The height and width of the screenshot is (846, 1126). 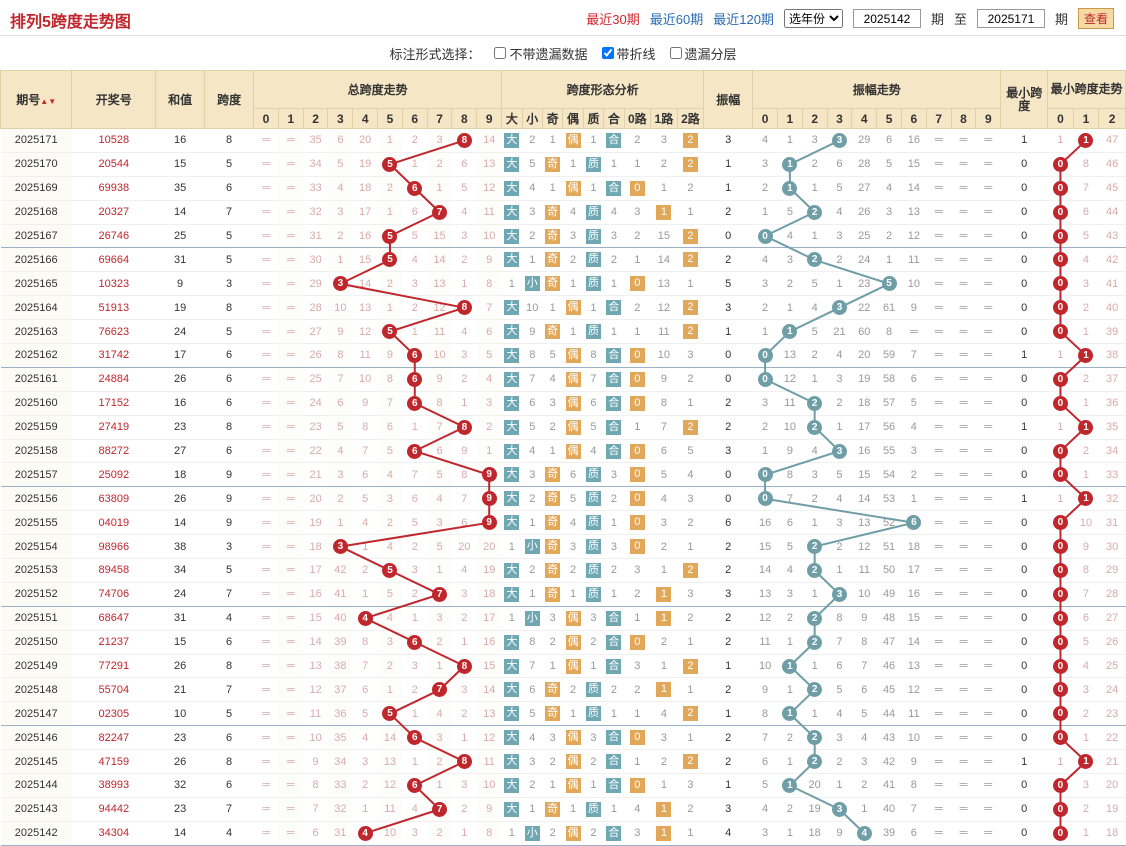 What do you see at coordinates (464, 594) in the screenshot?
I see `span-miss-cell: 3` at bounding box center [464, 594].